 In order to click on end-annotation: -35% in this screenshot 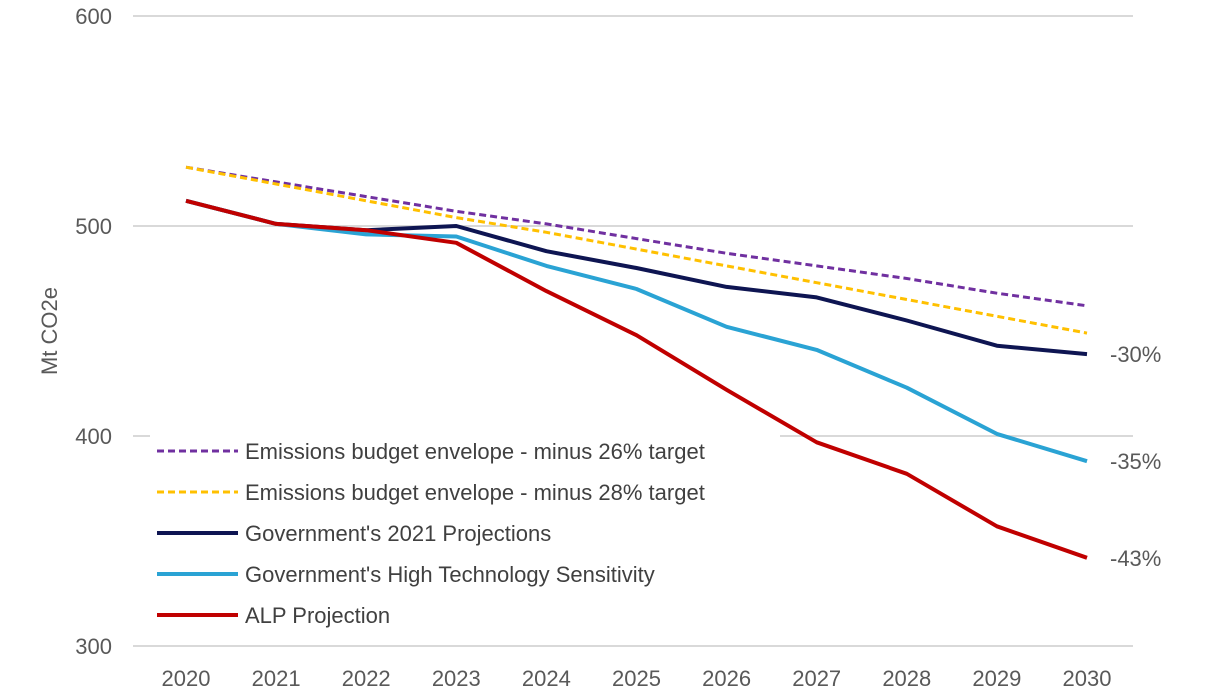, I will do `click(1135, 461)`.